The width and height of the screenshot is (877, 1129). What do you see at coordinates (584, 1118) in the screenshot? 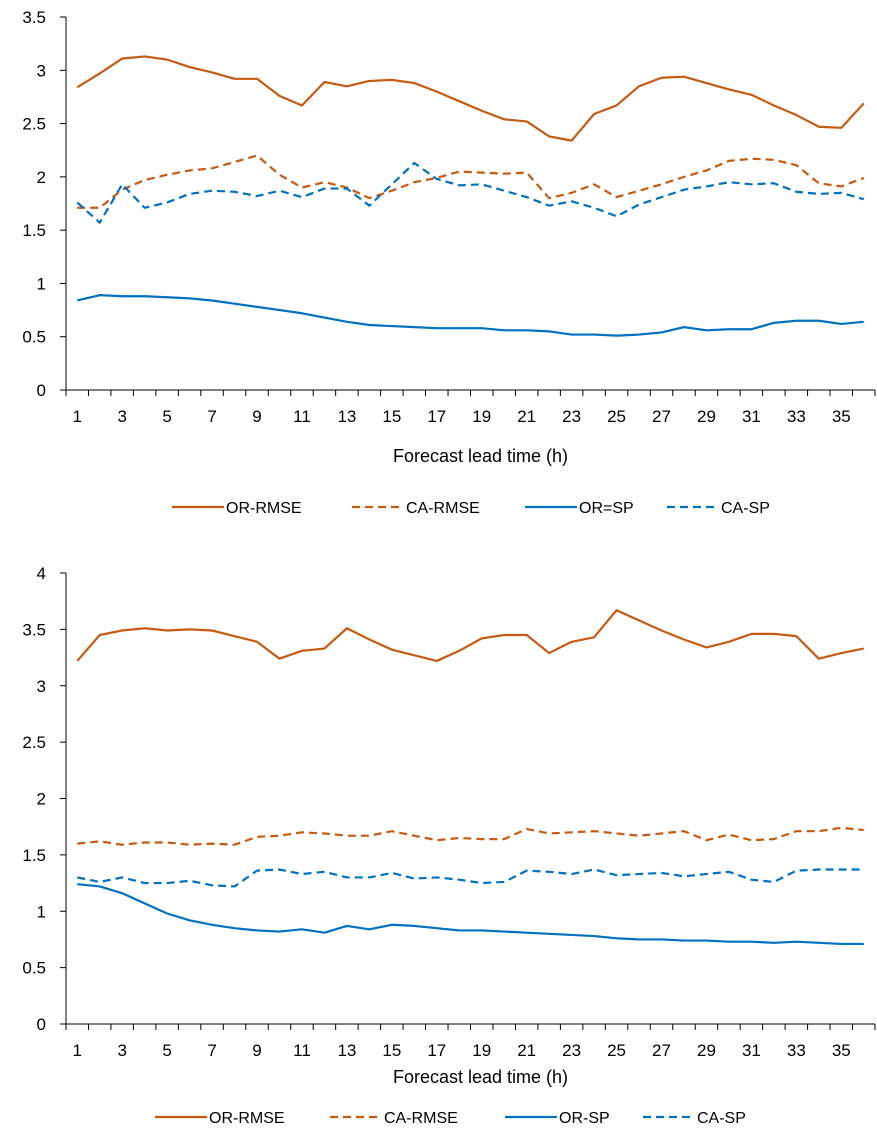
I see `legend-label: OR-SP` at bounding box center [584, 1118].